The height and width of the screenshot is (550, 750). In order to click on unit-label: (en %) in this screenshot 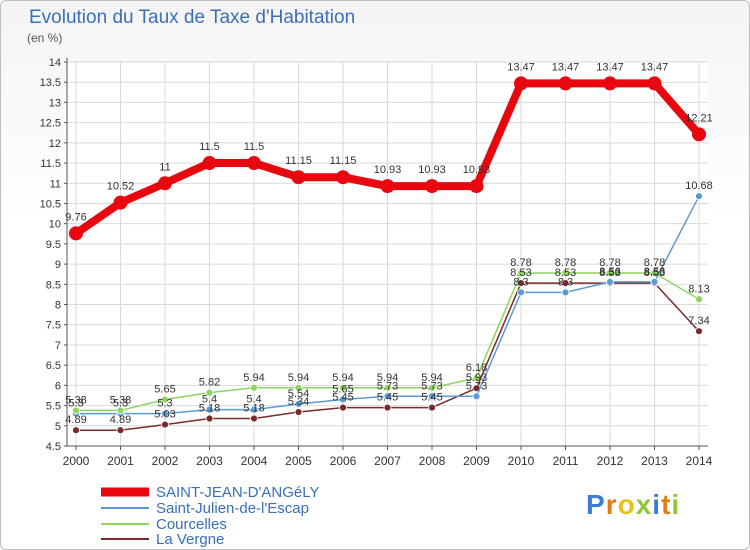, I will do `click(45, 38)`.